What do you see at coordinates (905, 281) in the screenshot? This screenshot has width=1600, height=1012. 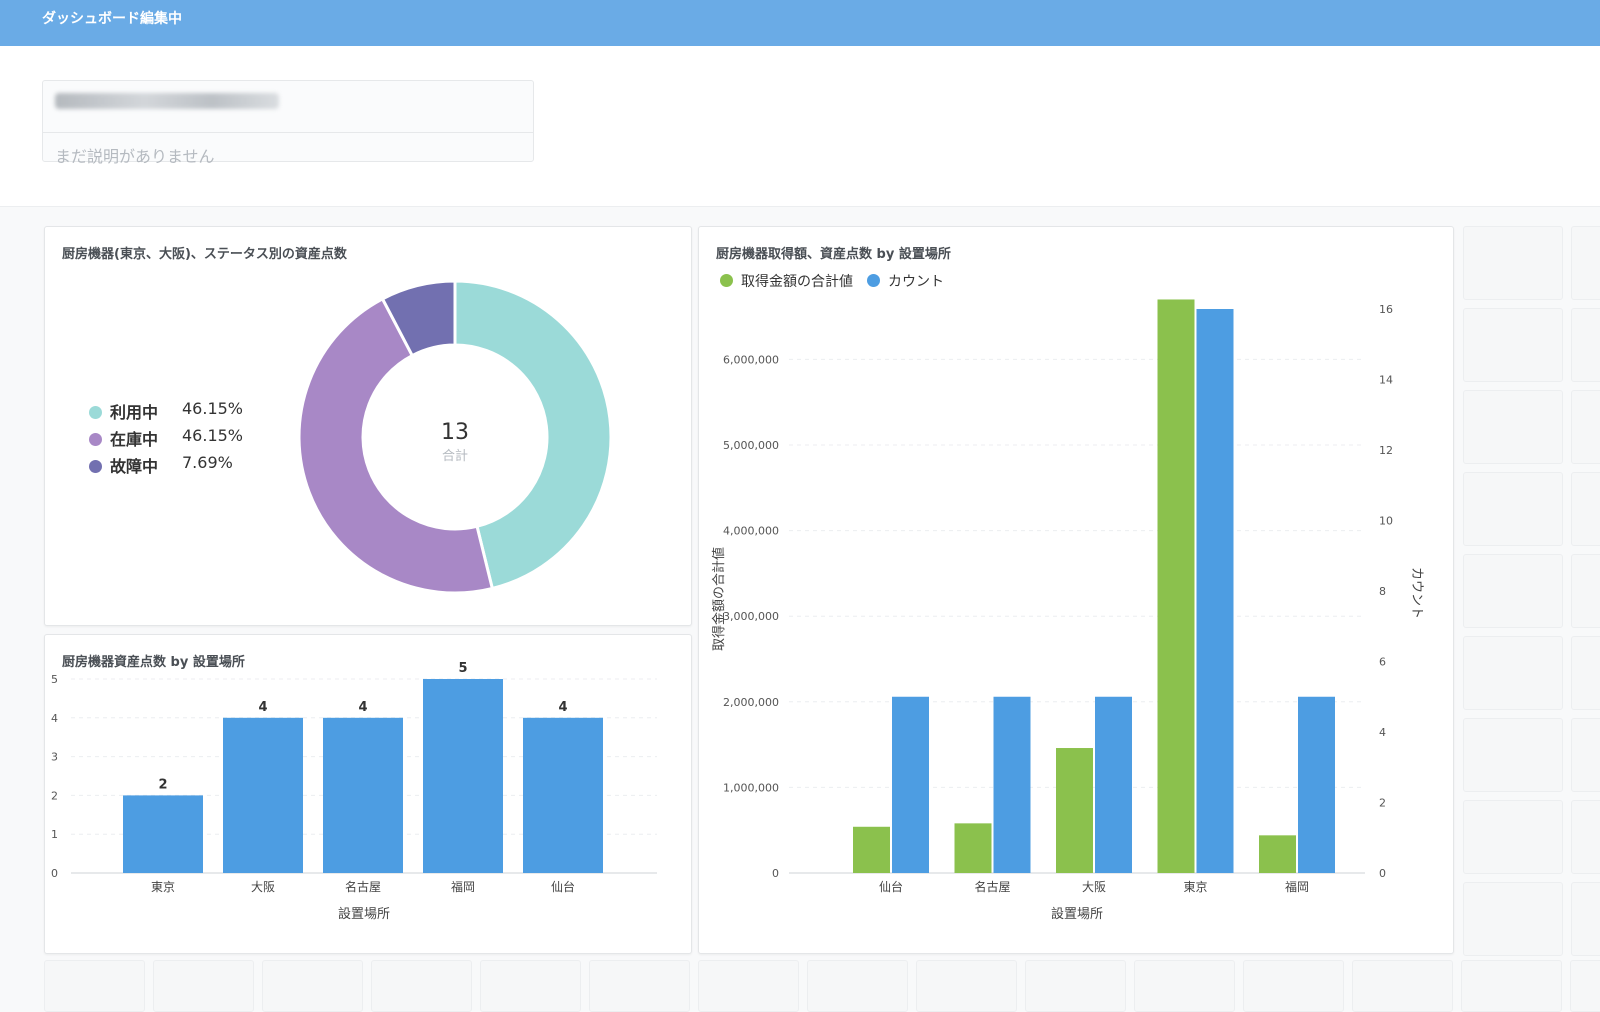 I see `legend-item-count: カウント` at bounding box center [905, 281].